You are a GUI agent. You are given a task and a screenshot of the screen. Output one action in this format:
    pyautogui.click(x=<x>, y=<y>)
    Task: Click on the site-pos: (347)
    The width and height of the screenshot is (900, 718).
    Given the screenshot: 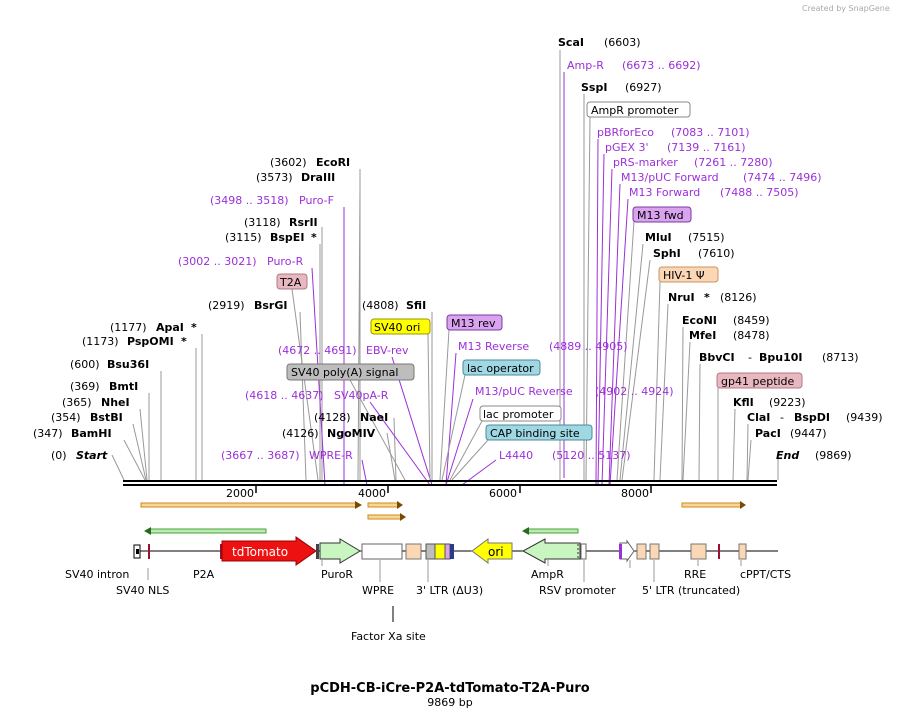 What is the action you would take?
    pyautogui.click(x=48, y=433)
    